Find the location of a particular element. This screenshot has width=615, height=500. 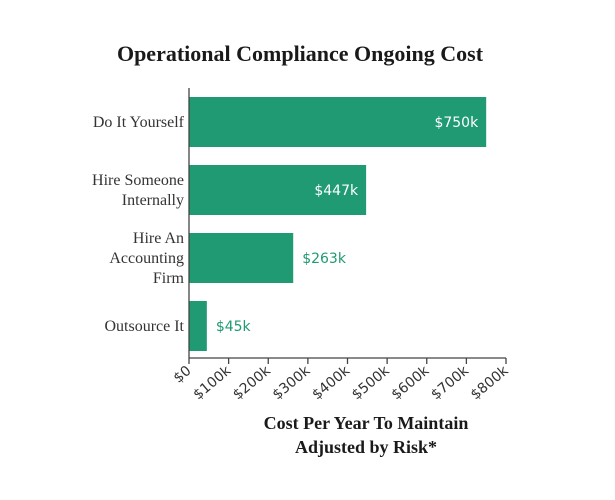

x-tick-label: $700k is located at coordinates (450, 382).